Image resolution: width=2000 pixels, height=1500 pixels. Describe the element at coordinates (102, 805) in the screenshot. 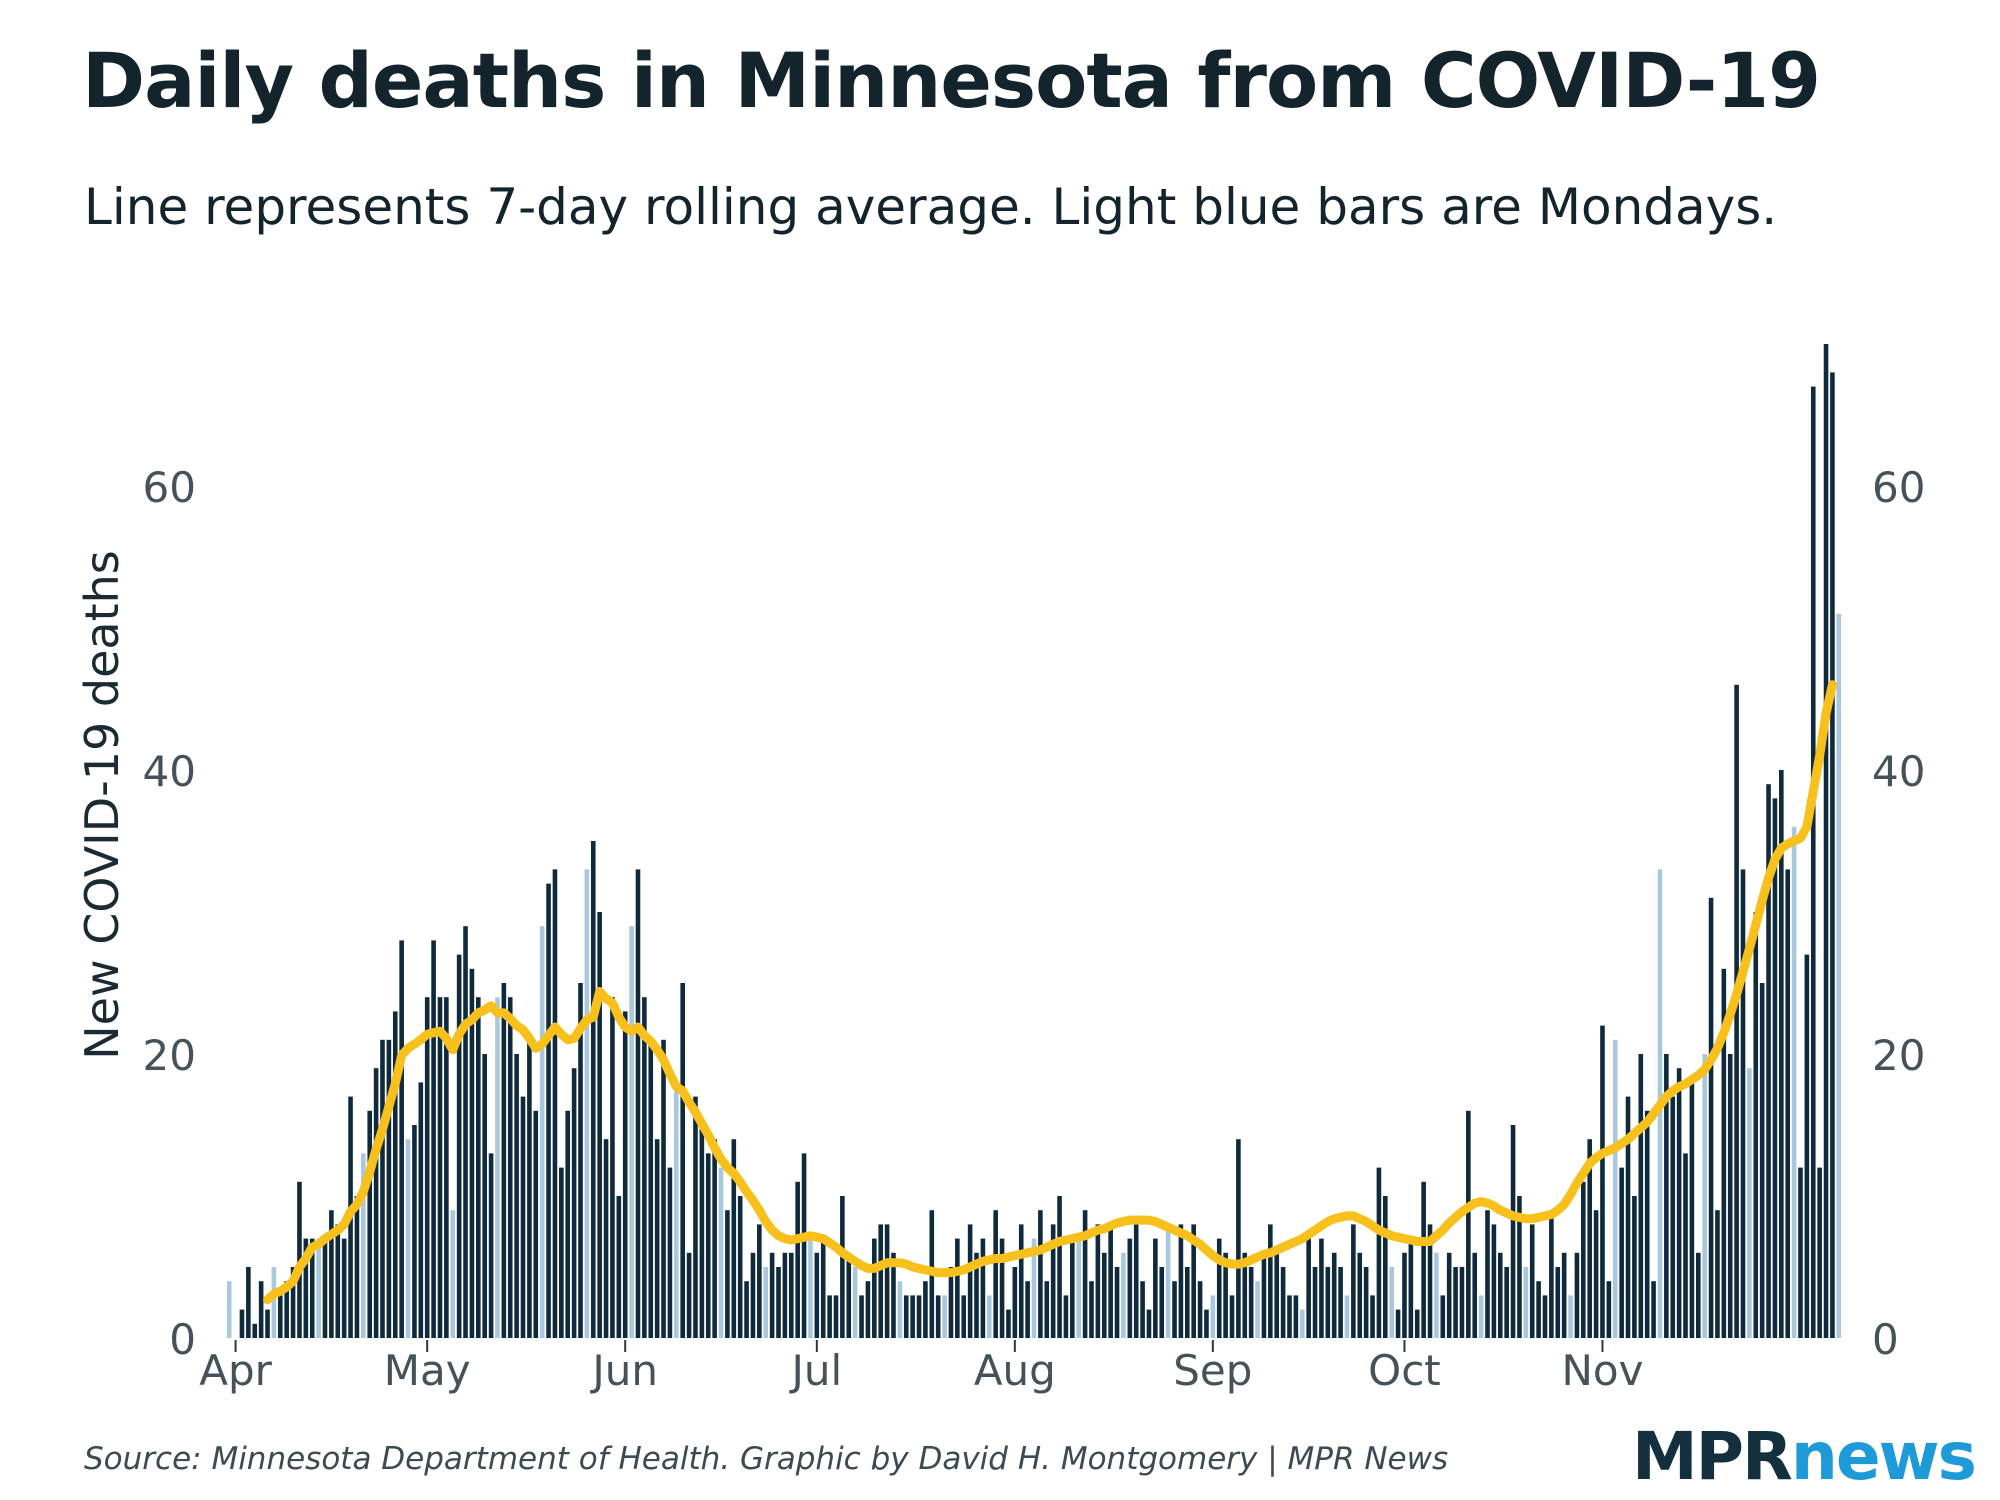

I see `y-axis-label: New COVID-19 deaths` at that location.